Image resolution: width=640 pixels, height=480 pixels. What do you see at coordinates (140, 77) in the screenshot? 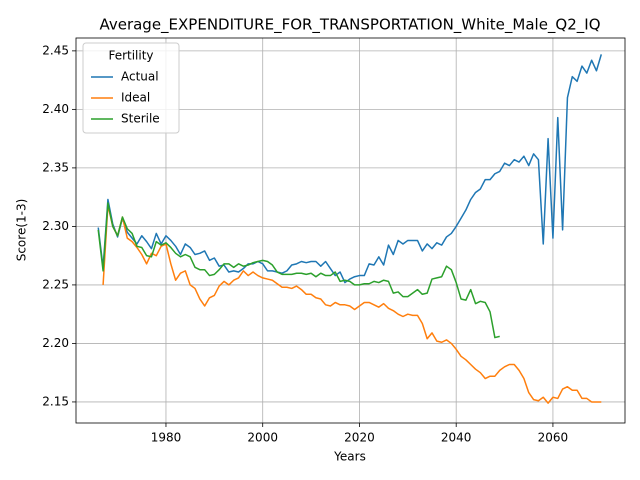
I see `legend-label: Actual` at bounding box center [140, 77].